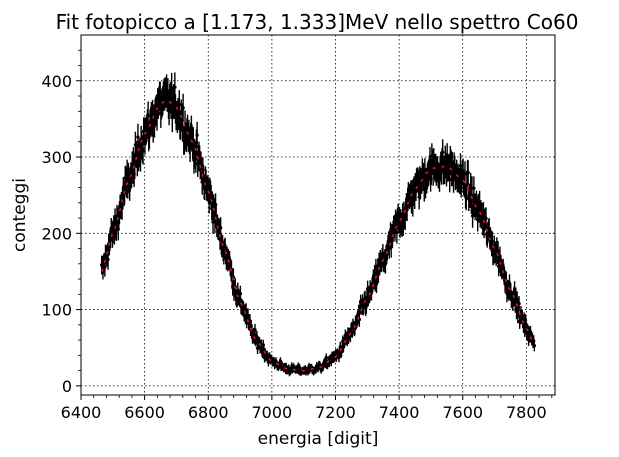  I want to click on x-tick-label: 6800, so click(208, 412).